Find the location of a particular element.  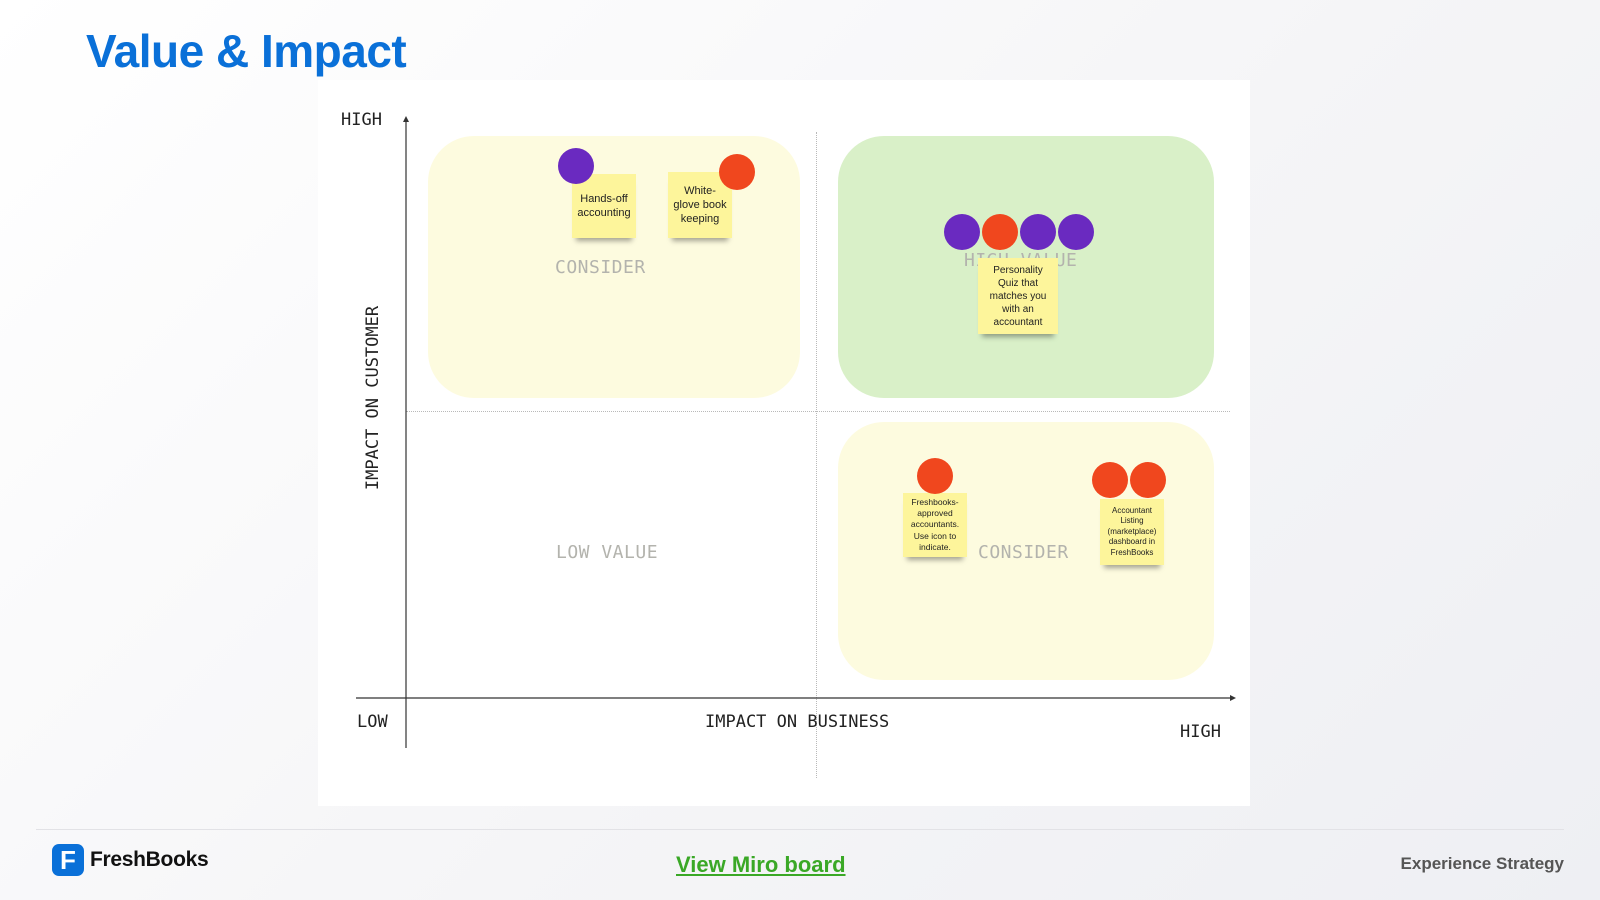

slide-title: Value & Impact is located at coordinates (246, 51).